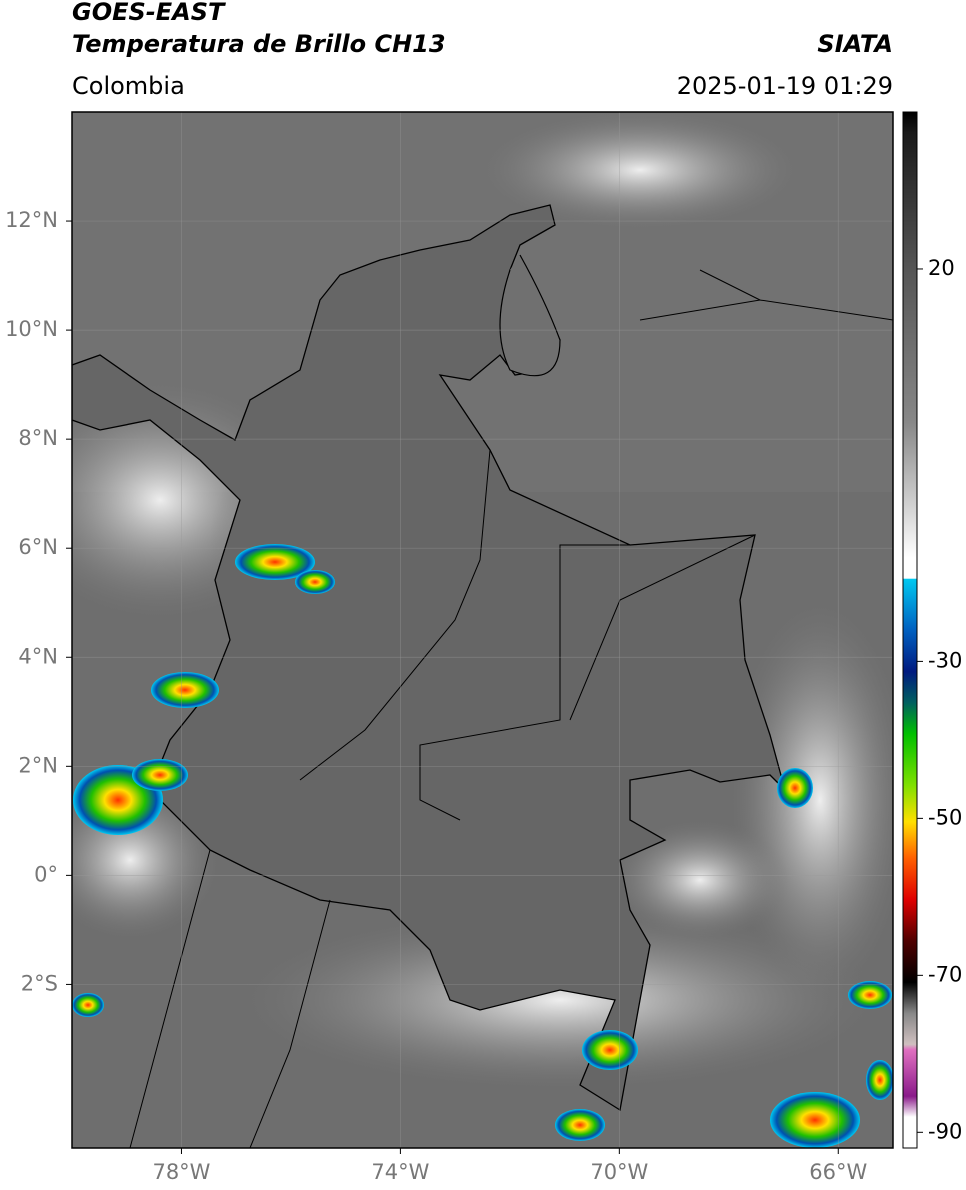 Image resolution: width=966 pixels, height=1190 pixels. I want to click on y-tick-label: 6°N, so click(38, 547).